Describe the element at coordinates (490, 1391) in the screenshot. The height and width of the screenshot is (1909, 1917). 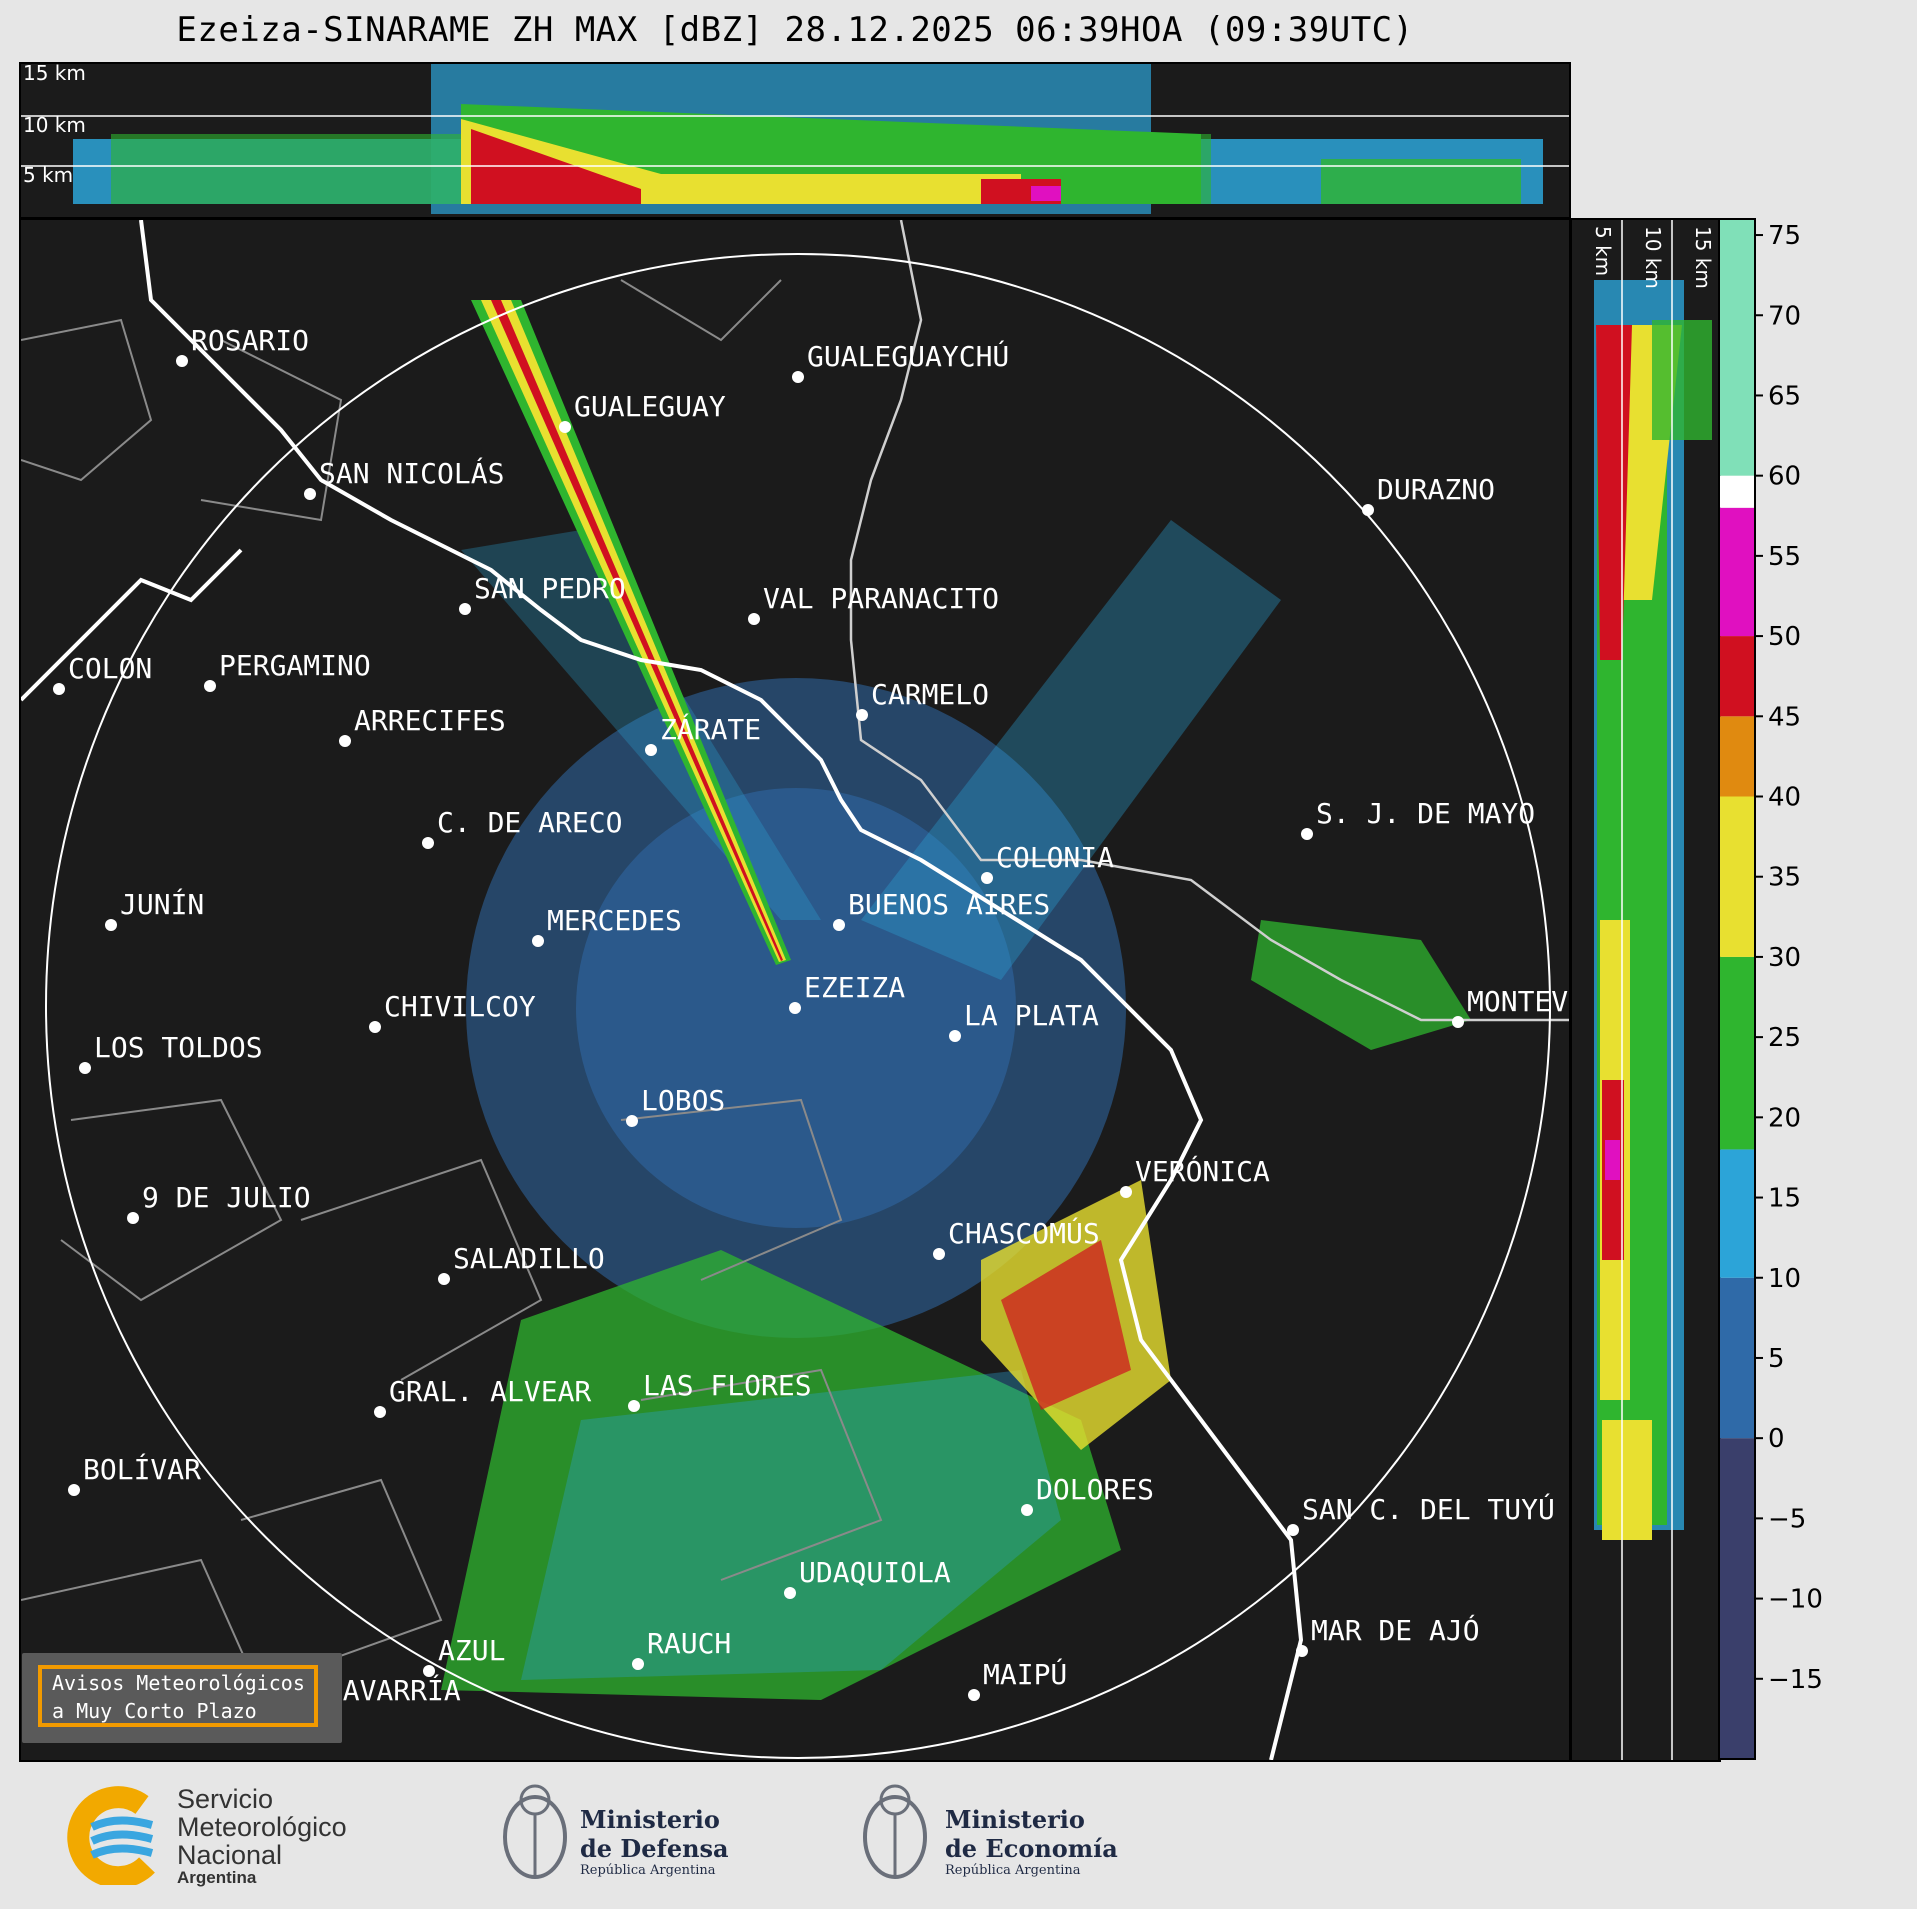
I see `city-label-gral-alvear: GRAL. ALVEAR` at that location.